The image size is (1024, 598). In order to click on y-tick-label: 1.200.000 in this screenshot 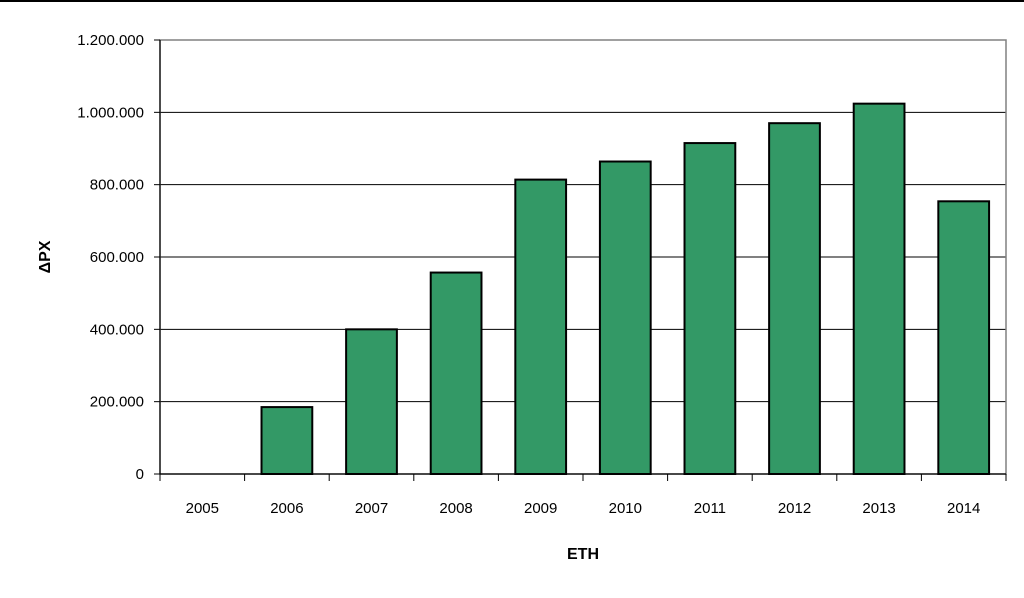, I will do `click(110, 40)`.